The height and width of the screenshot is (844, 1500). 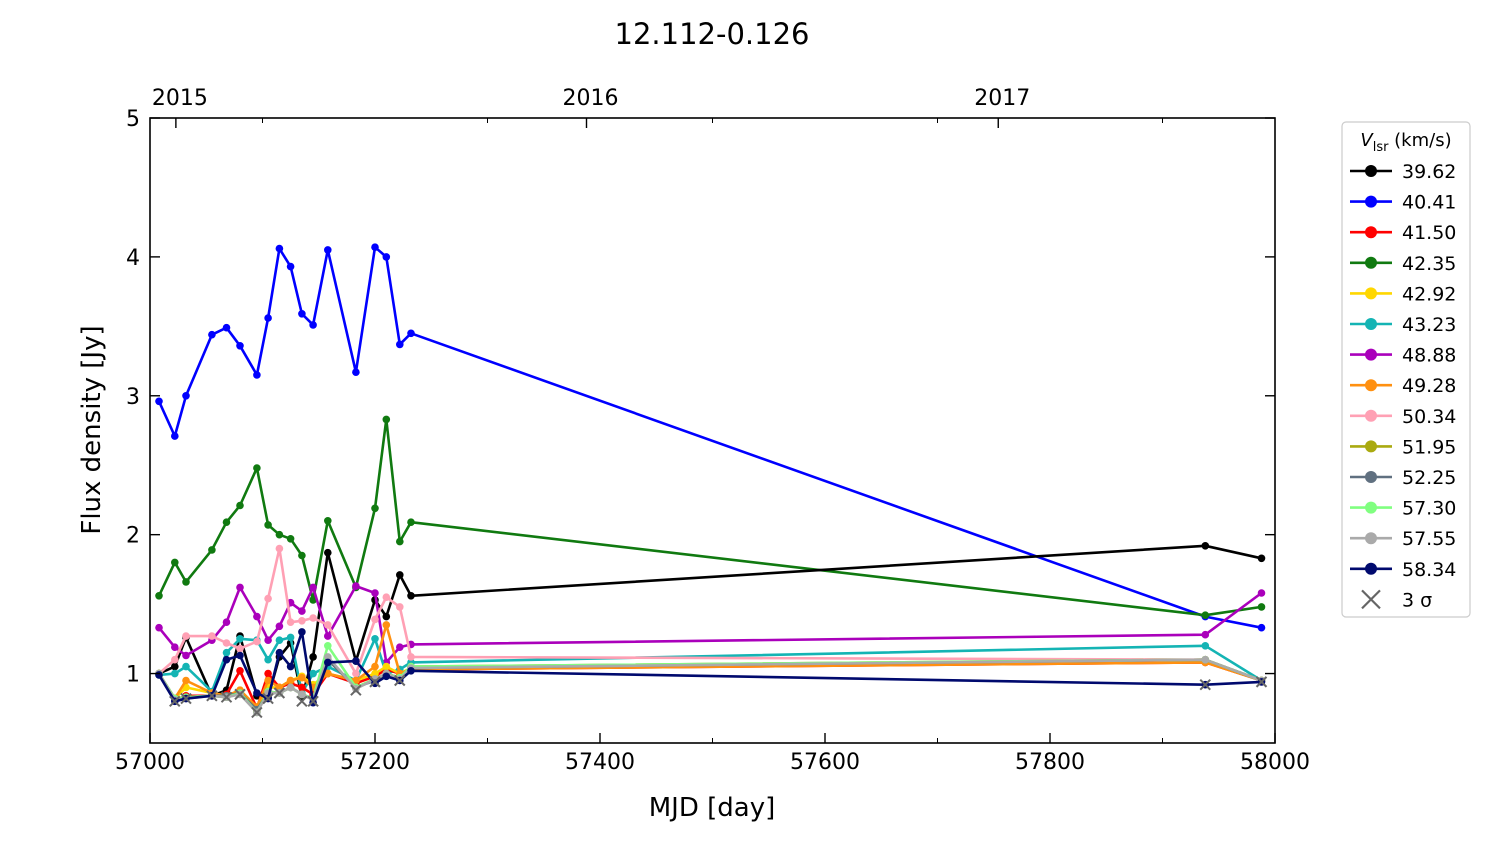 I want to click on legend-label: 51.95, so click(x=1429, y=447).